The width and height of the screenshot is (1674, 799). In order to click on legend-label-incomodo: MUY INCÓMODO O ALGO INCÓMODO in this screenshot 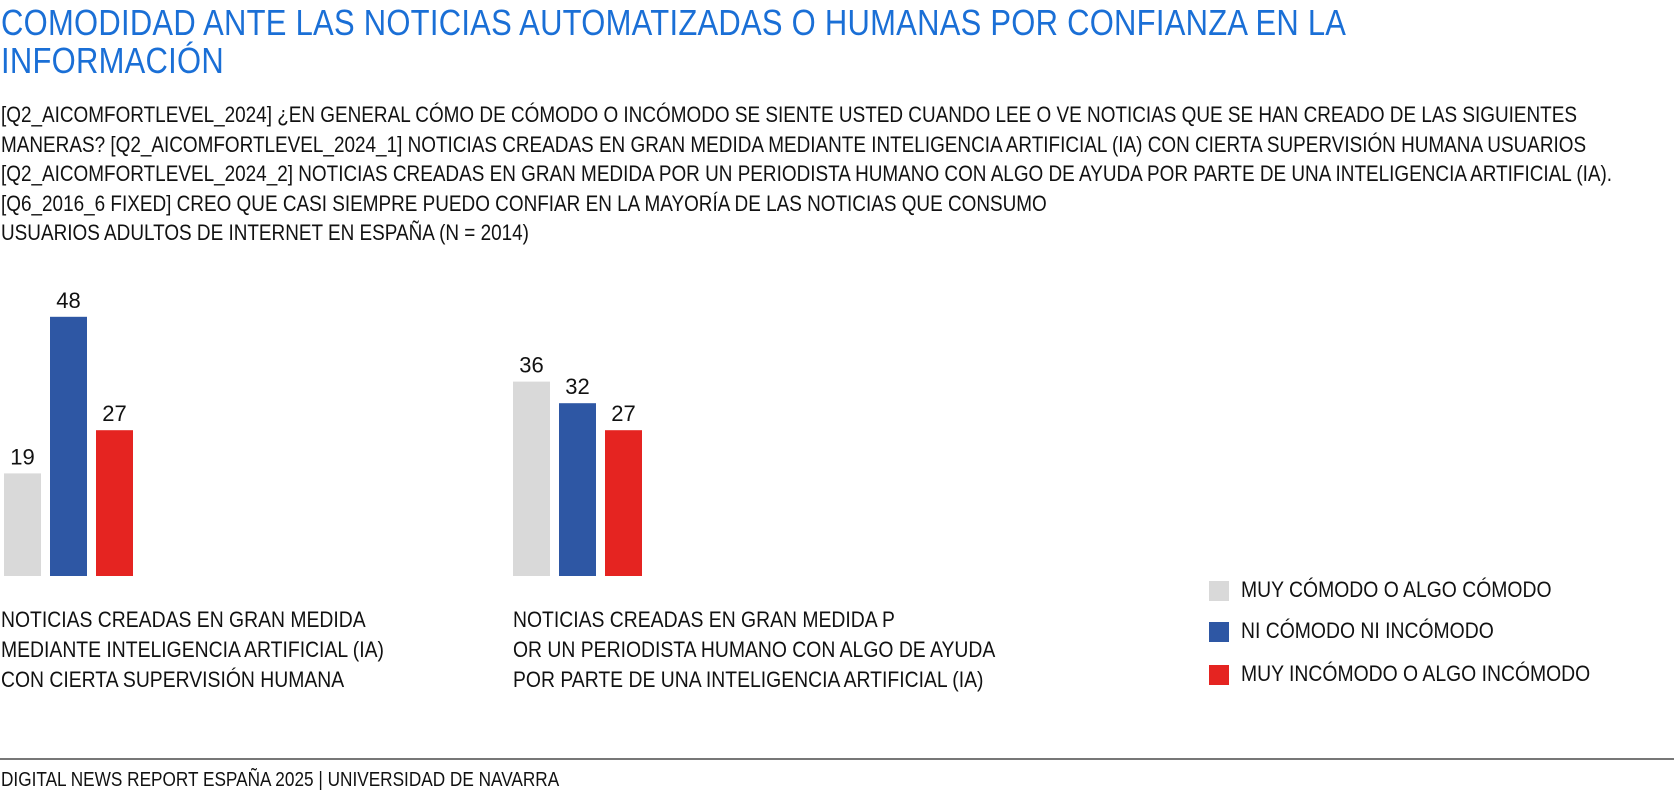, I will do `click(1416, 673)`.